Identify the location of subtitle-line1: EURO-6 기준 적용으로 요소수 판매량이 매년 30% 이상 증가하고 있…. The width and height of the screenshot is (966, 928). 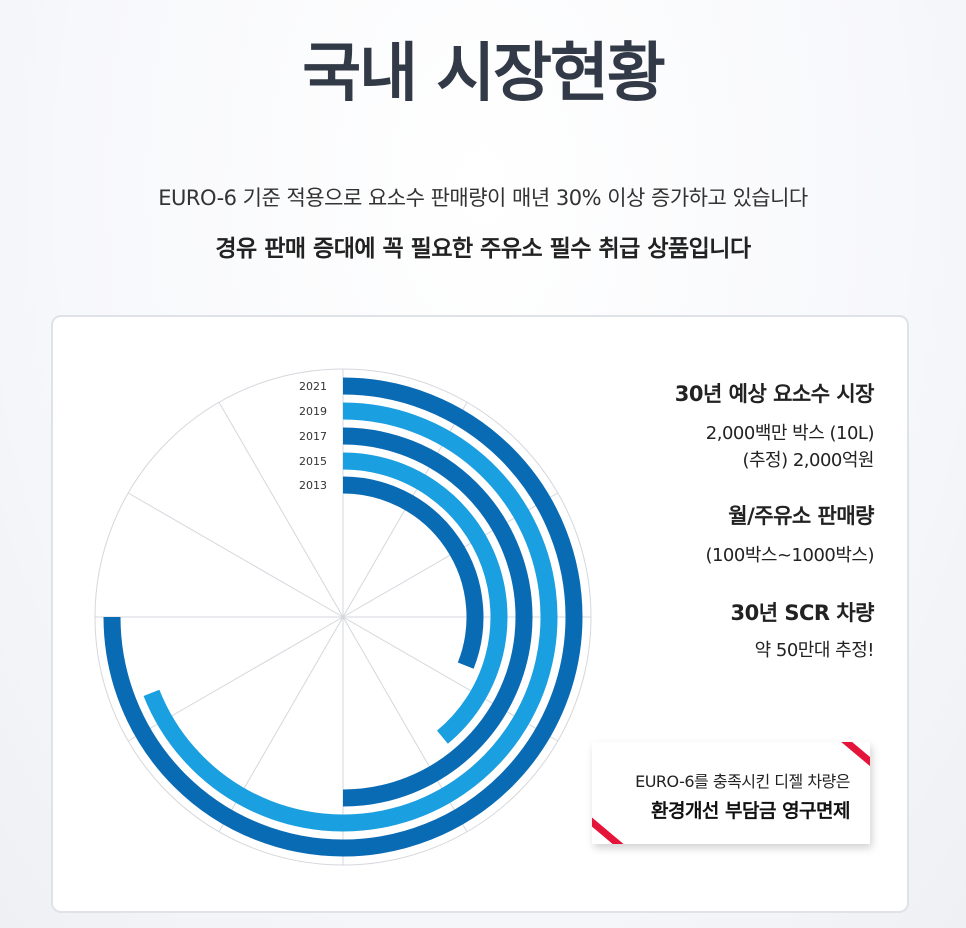
(483, 198).